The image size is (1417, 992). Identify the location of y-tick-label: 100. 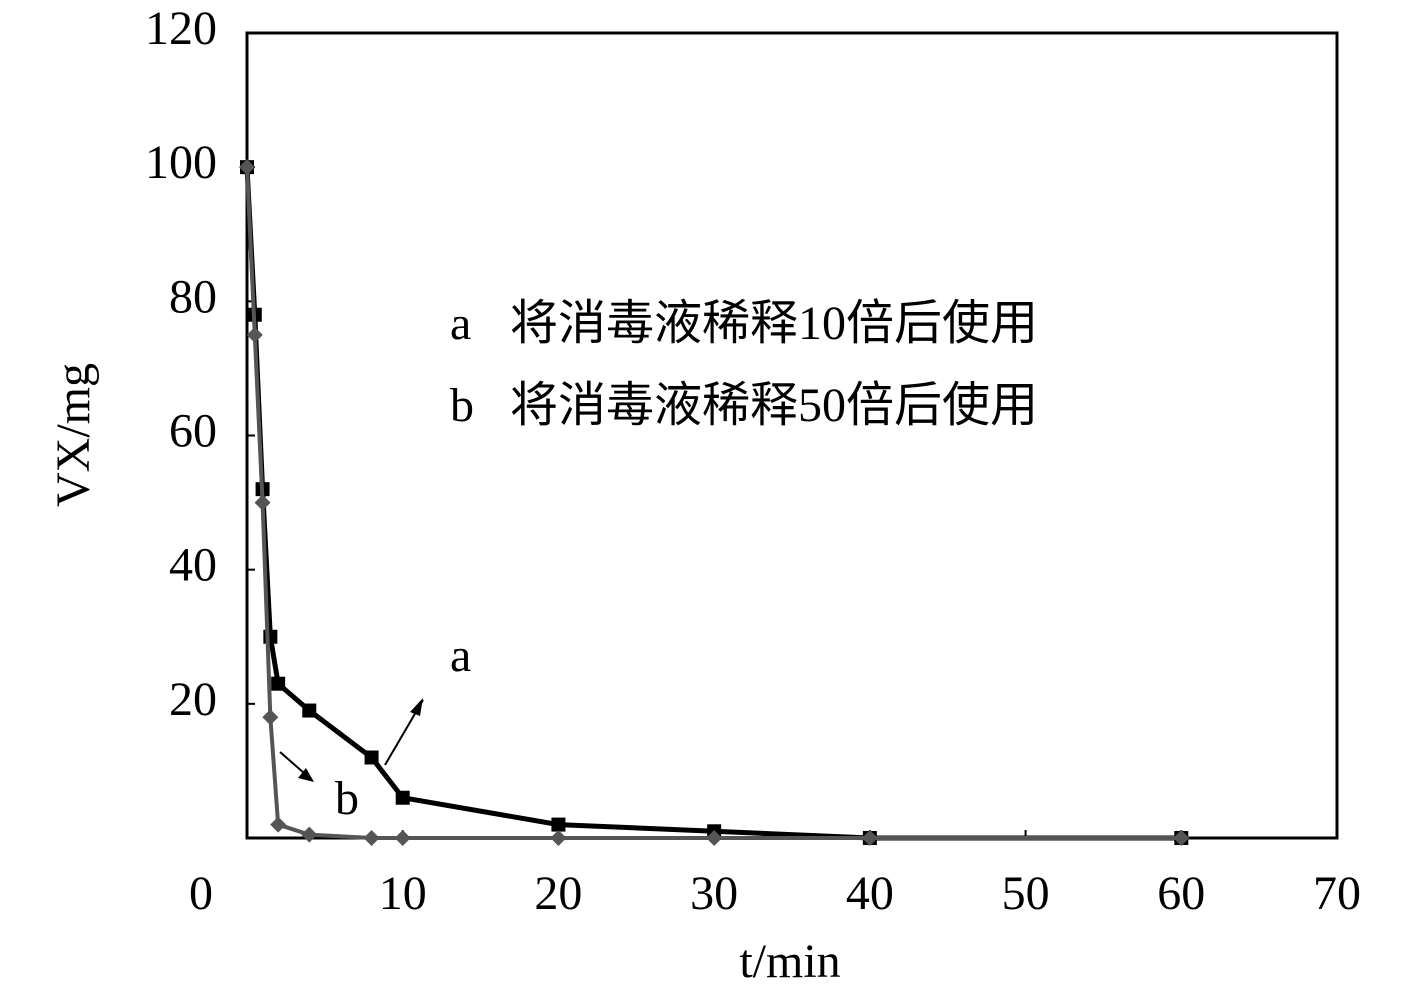
(181, 162).